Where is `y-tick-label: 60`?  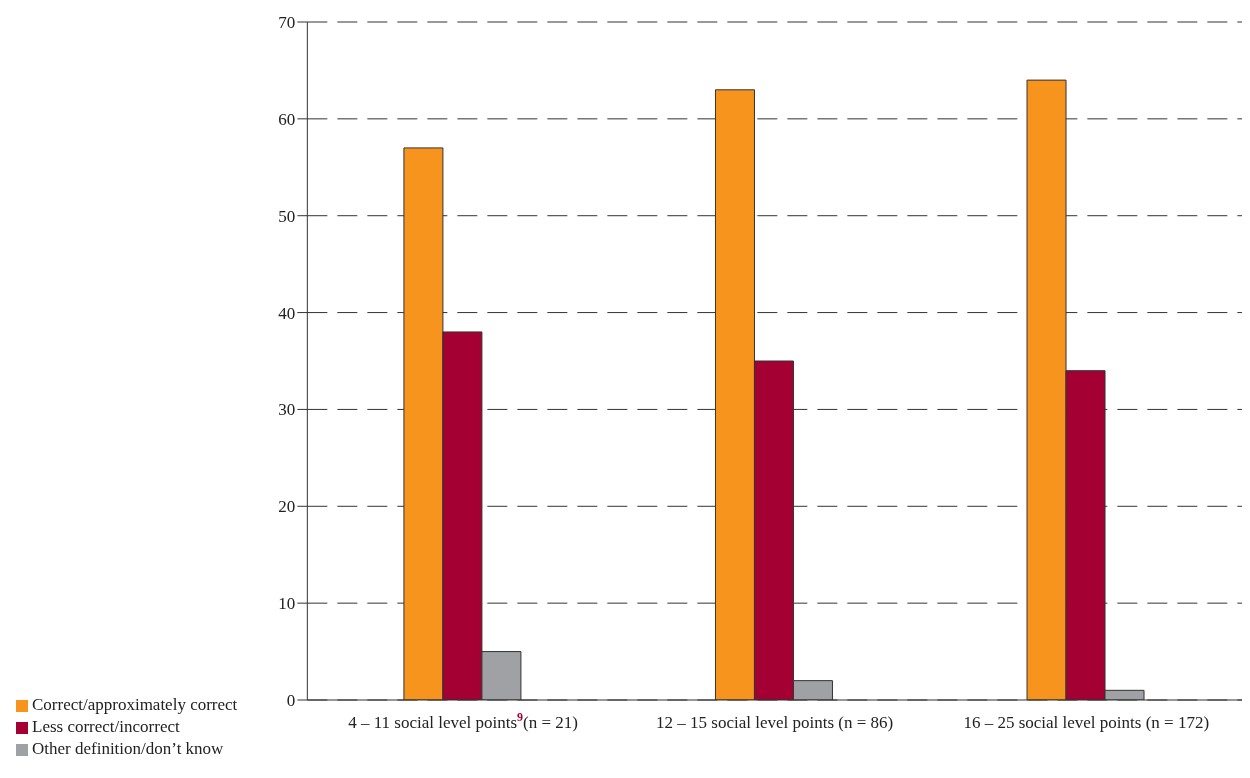 y-tick-label: 60 is located at coordinates (287, 119).